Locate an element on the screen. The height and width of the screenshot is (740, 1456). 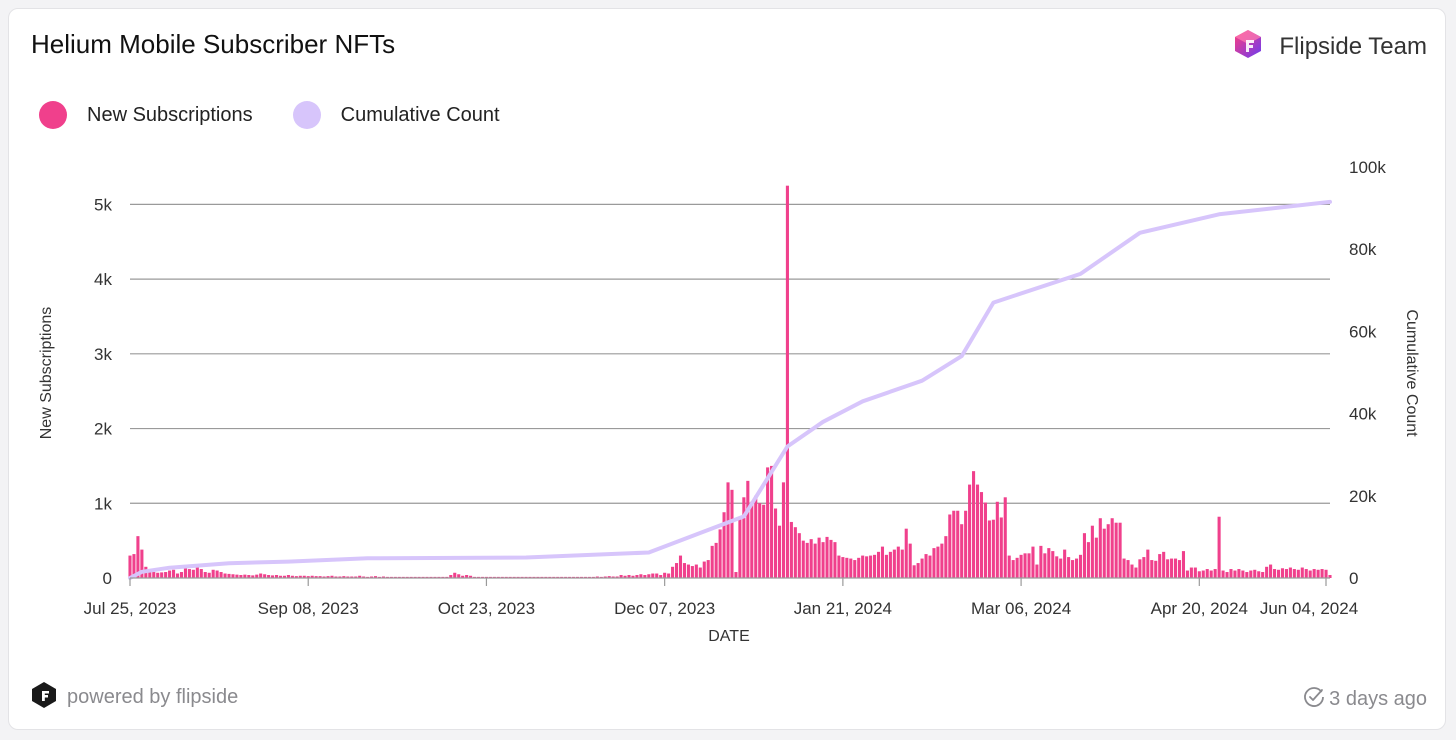
y-tick-label: 4k is located at coordinates (103, 279).